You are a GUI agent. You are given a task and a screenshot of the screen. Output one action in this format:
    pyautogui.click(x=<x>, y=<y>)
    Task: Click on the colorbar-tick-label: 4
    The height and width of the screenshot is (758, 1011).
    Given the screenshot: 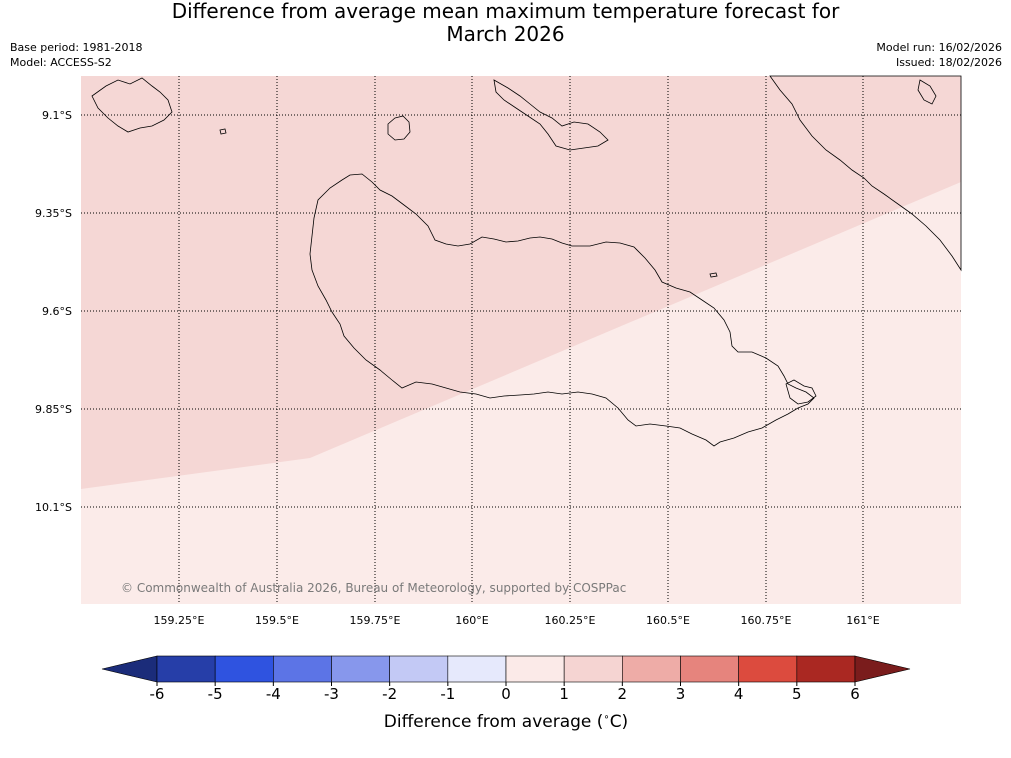 What is the action you would take?
    pyautogui.click(x=739, y=694)
    